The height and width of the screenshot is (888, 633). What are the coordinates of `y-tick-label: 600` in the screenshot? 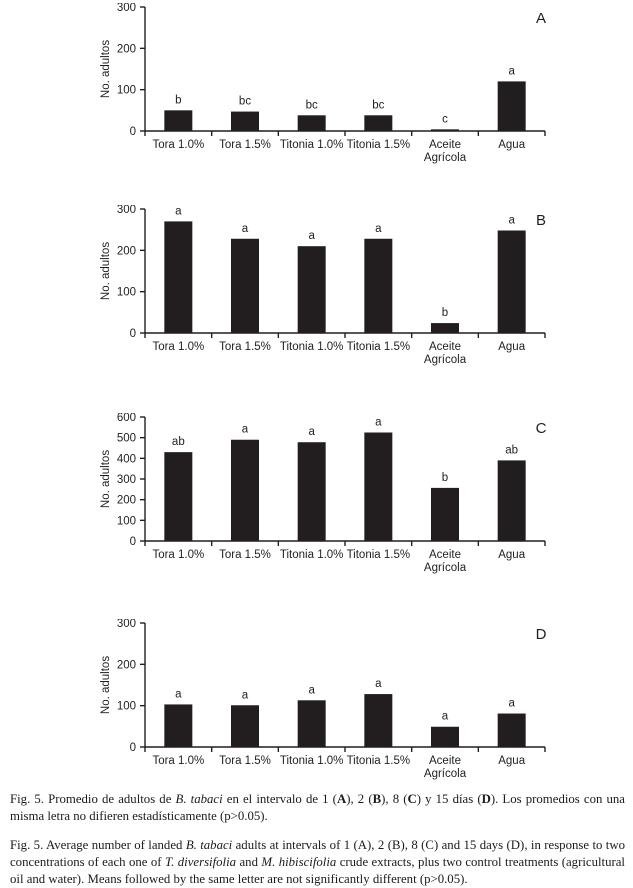 It's located at (126, 418).